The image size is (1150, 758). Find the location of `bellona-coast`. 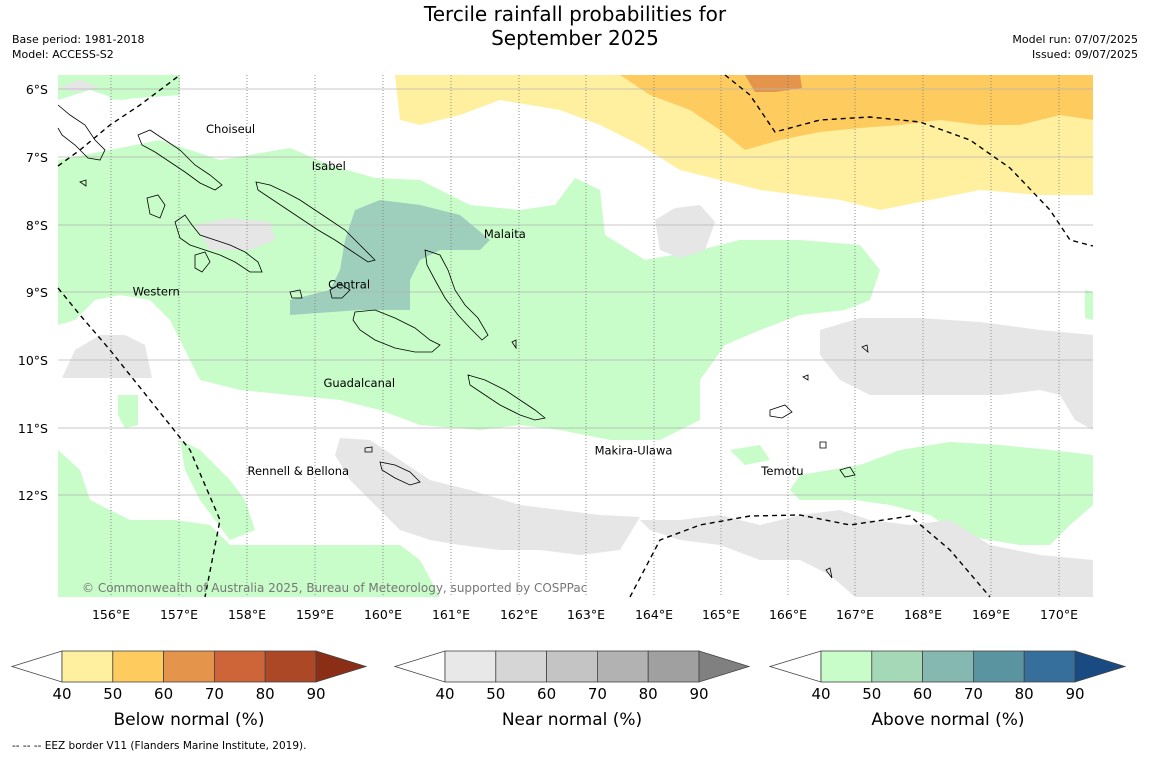

bellona-coast is located at coordinates (368, 449).